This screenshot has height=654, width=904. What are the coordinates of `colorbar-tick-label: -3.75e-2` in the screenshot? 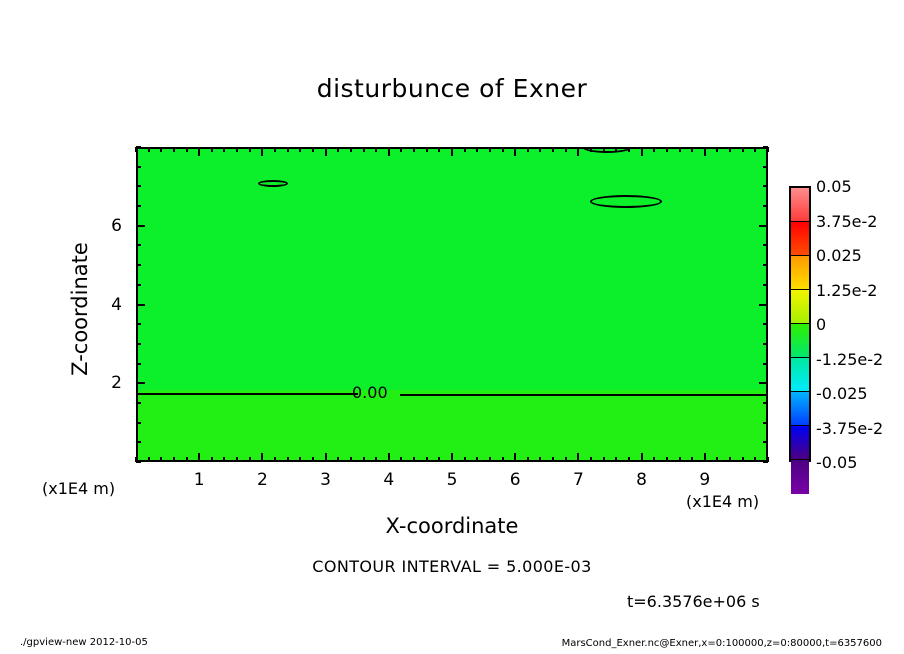 It's located at (850, 428).